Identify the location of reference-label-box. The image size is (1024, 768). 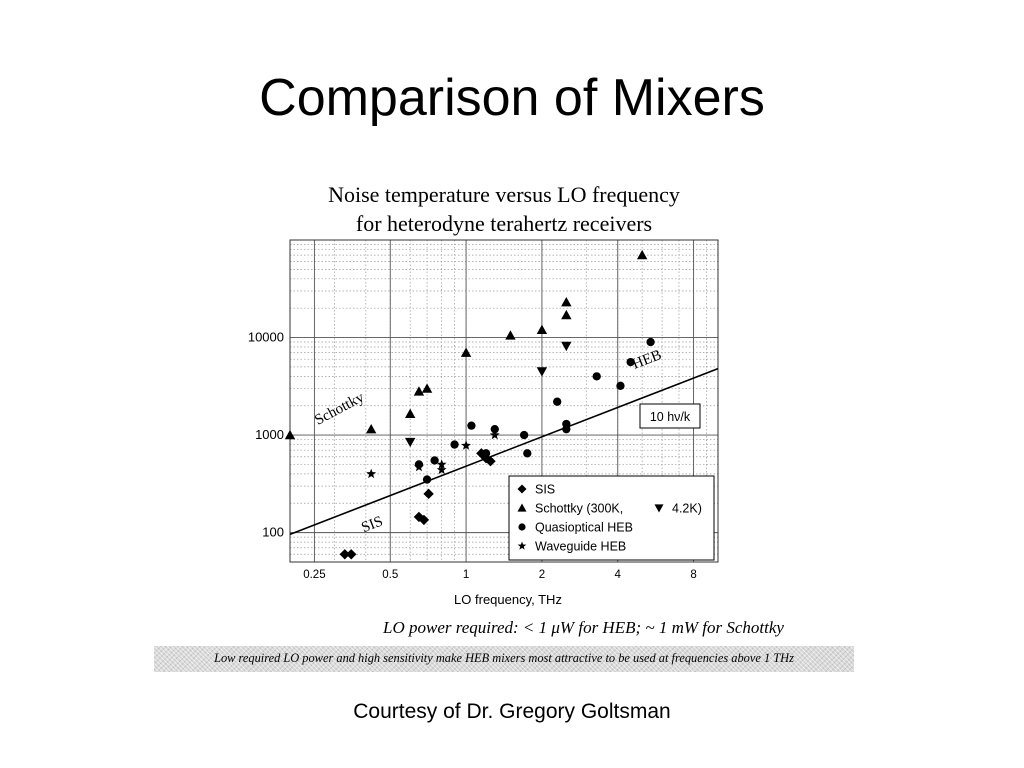
(670, 416).